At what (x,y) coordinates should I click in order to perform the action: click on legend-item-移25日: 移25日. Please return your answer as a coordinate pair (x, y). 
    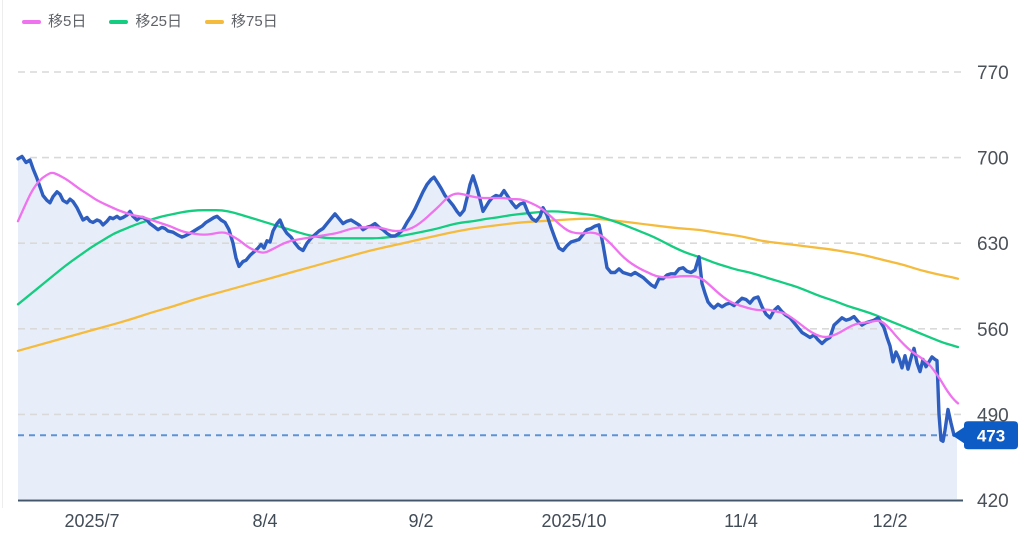
    Looking at the image, I should click on (145, 22).